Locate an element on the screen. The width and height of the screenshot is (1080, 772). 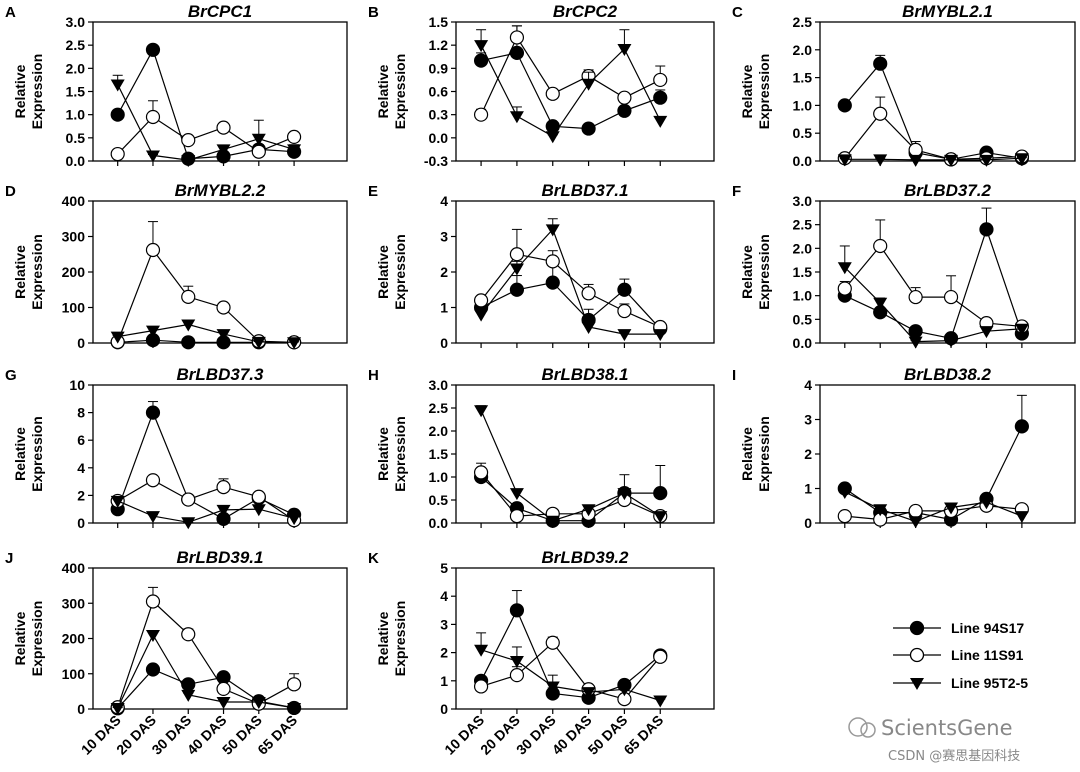
series-line-94s17 is located at coordinates (206, 689).